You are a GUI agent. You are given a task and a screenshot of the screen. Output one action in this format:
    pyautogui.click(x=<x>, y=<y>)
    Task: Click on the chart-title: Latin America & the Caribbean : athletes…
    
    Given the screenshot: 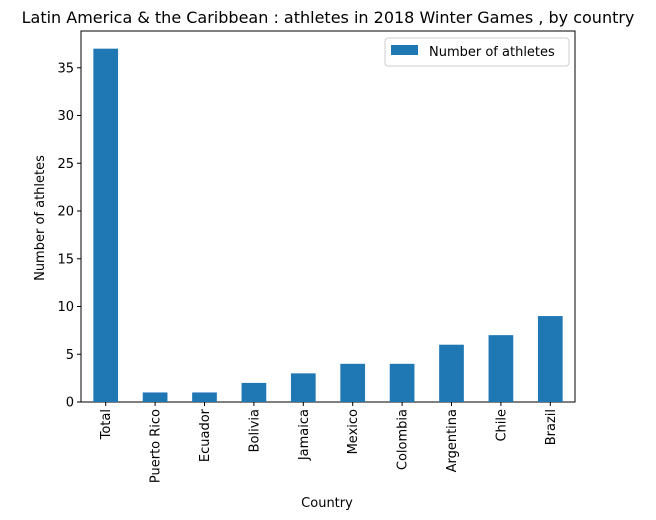 What is the action you would take?
    pyautogui.click(x=328, y=17)
    